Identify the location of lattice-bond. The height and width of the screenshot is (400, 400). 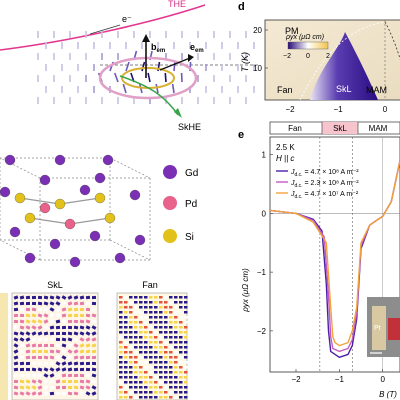
(80, 201).